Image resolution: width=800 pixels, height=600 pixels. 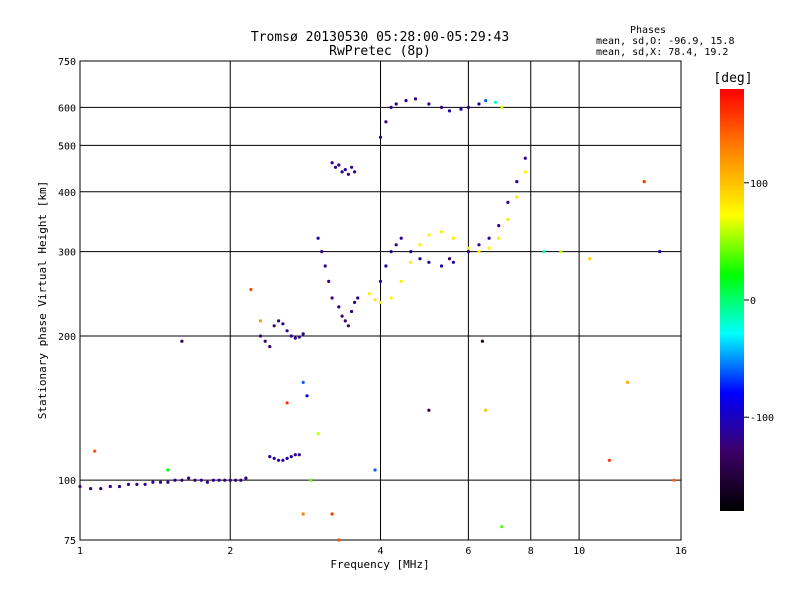 I want to click on y-tick-label: 200, so click(x=67, y=337).